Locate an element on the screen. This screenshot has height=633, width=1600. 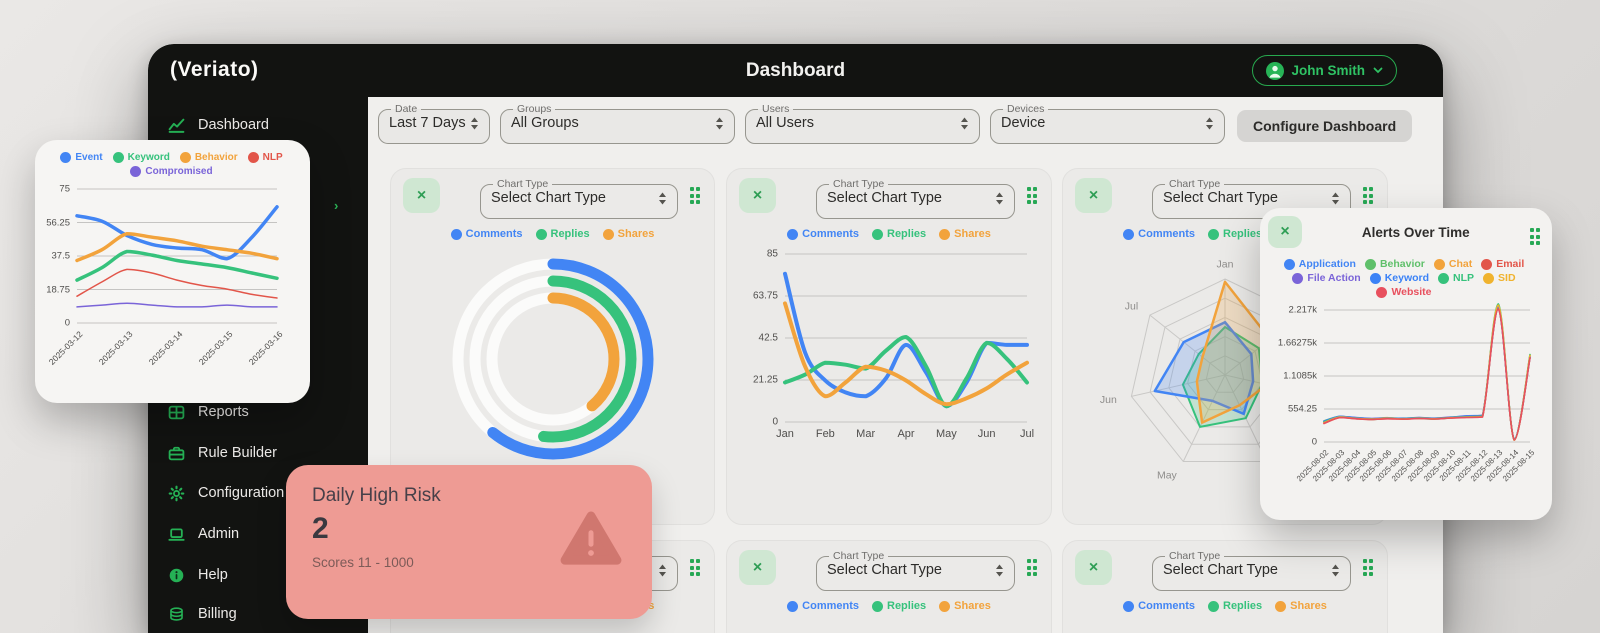
daily-high-risk-card: Daily High Risk 2 Scores 11 - 1000 is located at coordinates (469, 542).